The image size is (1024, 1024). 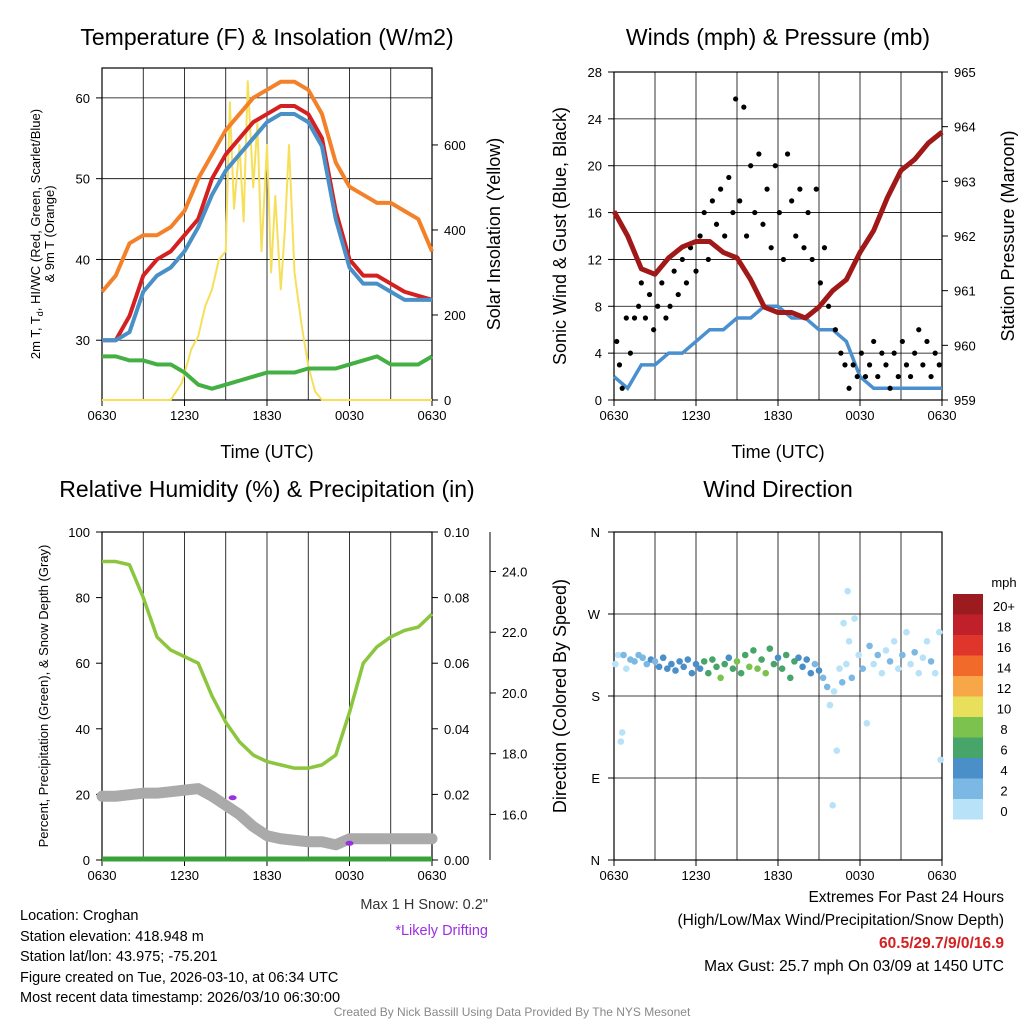 I want to click on x-tick-label: 1230, so click(x=696, y=415).